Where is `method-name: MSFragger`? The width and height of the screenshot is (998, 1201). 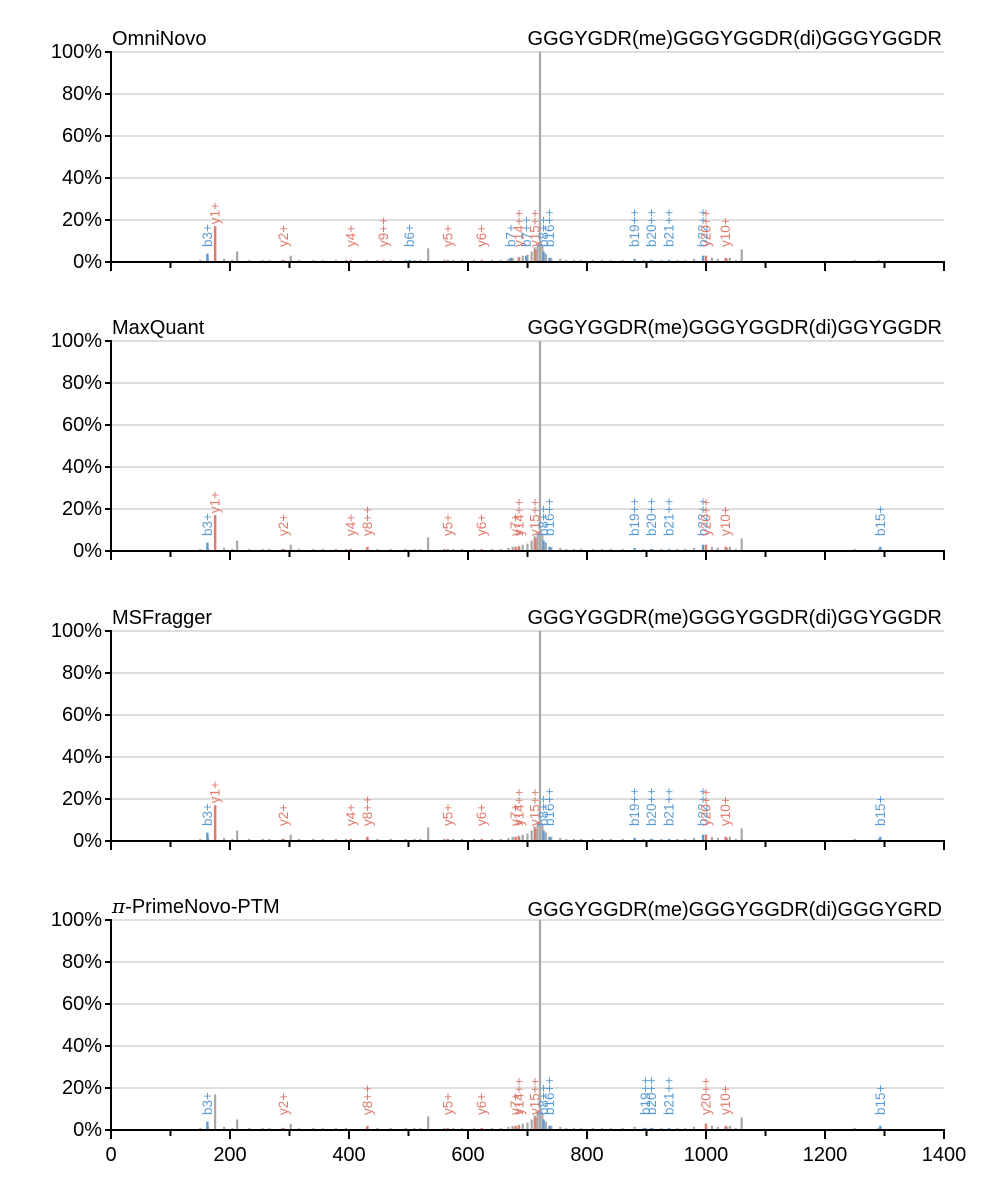 method-name: MSFragger is located at coordinates (162, 618).